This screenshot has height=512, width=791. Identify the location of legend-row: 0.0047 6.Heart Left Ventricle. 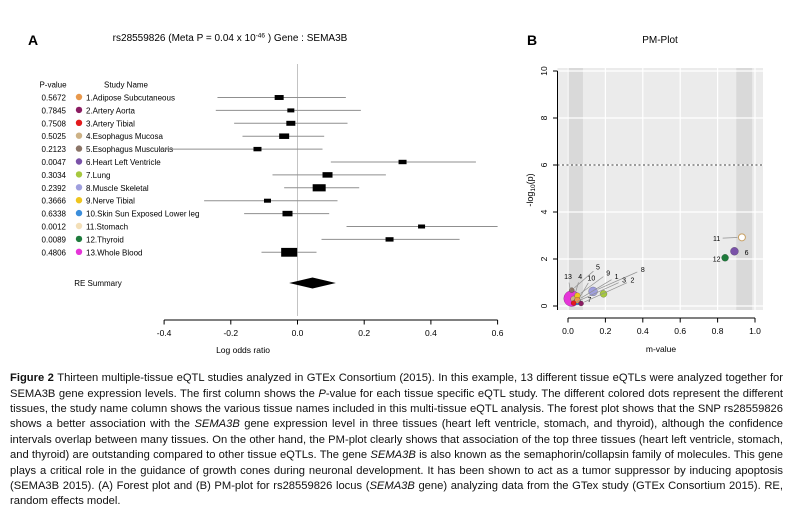
(102, 162).